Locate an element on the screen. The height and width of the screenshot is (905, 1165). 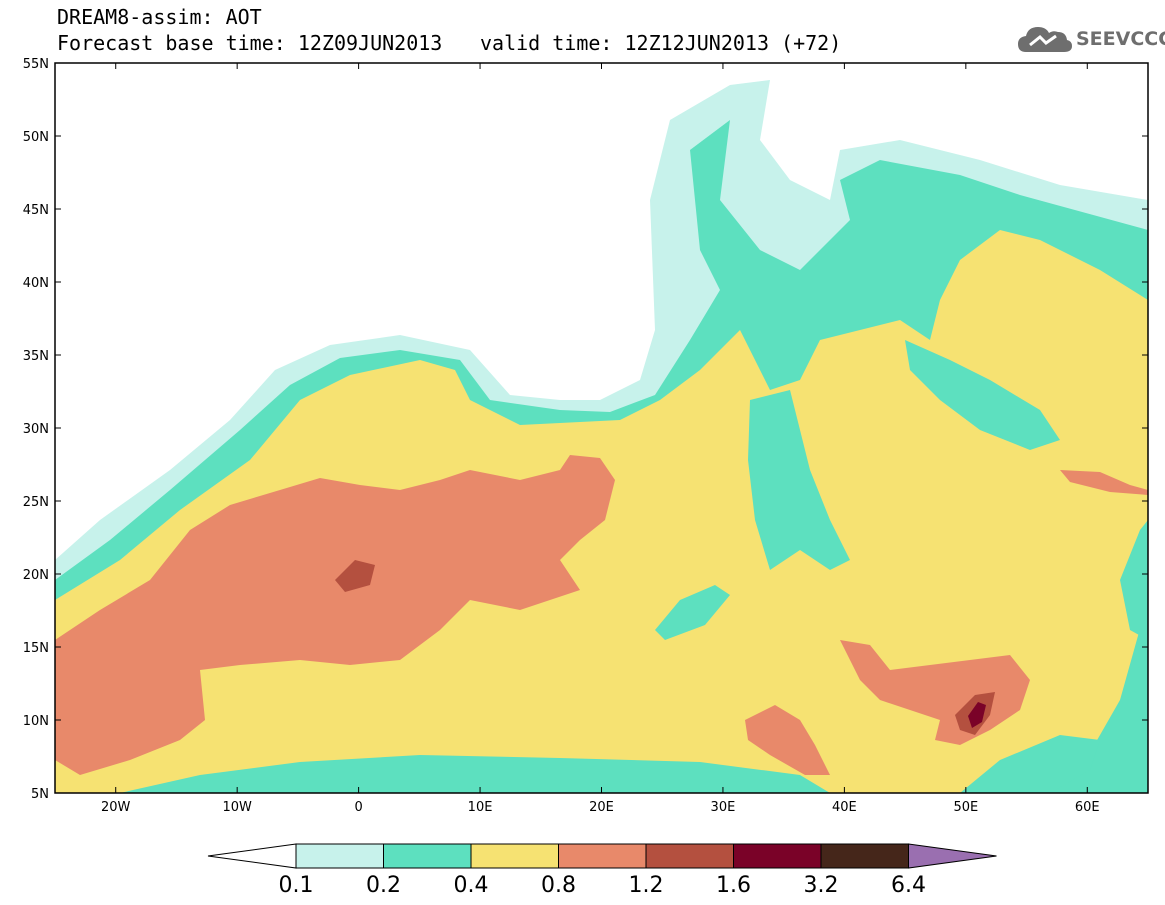
logo-text: SEEVCCC is located at coordinates (1120, 39).